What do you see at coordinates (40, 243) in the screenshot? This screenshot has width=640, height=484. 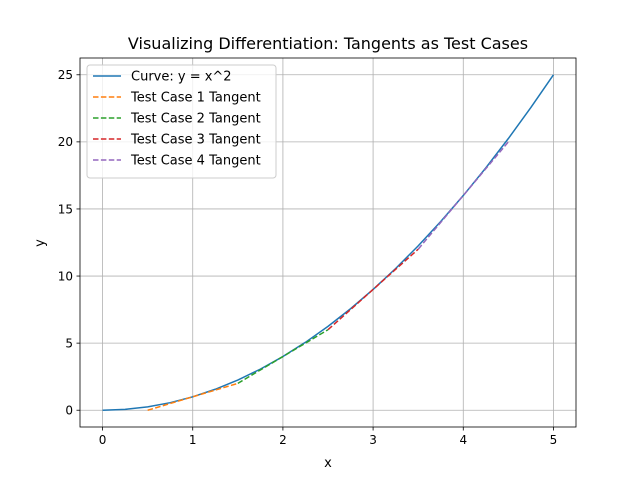 I see `y-axis-label: y` at bounding box center [40, 243].